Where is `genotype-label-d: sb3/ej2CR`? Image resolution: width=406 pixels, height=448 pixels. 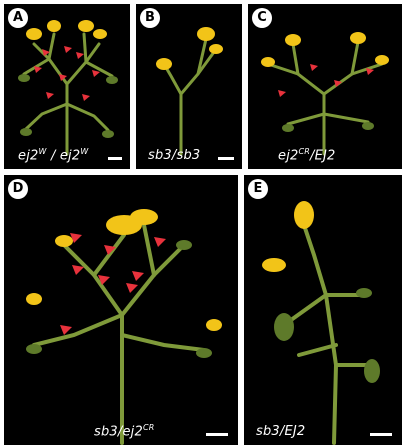 genotype-label-d: sb3/ej2CR is located at coordinates (124, 430).